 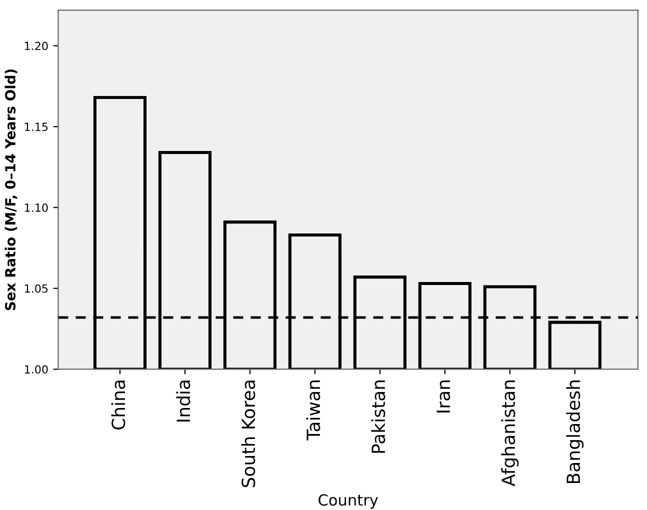 I want to click on x-tick-label: Pakistan, so click(x=378, y=416).